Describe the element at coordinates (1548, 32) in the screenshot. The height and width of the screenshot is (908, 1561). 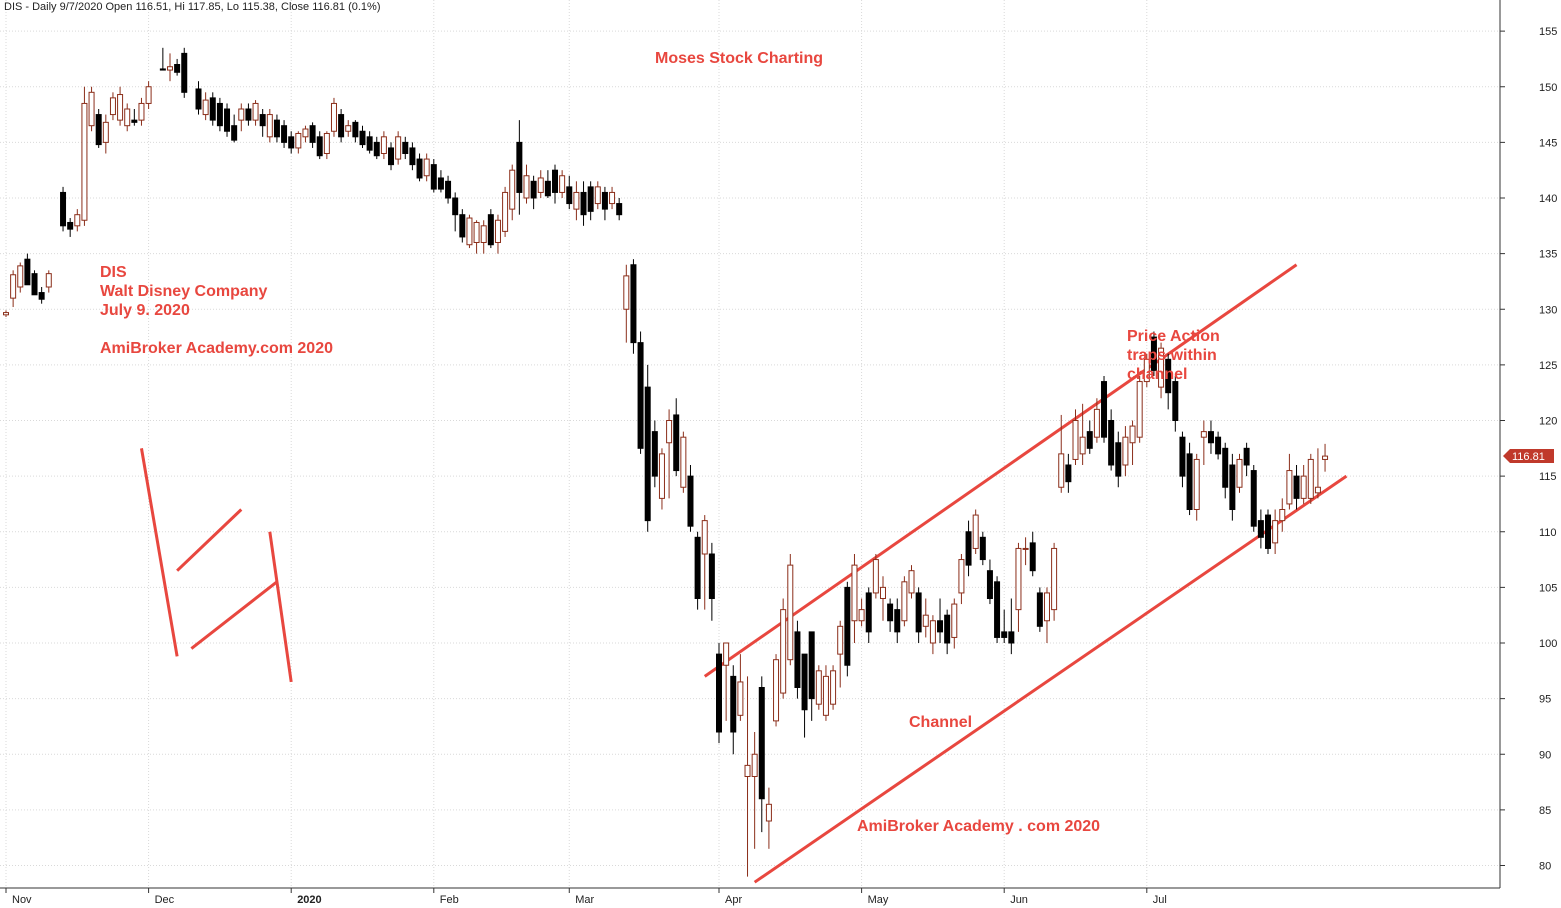
I see `y-tick-label: 155` at that location.